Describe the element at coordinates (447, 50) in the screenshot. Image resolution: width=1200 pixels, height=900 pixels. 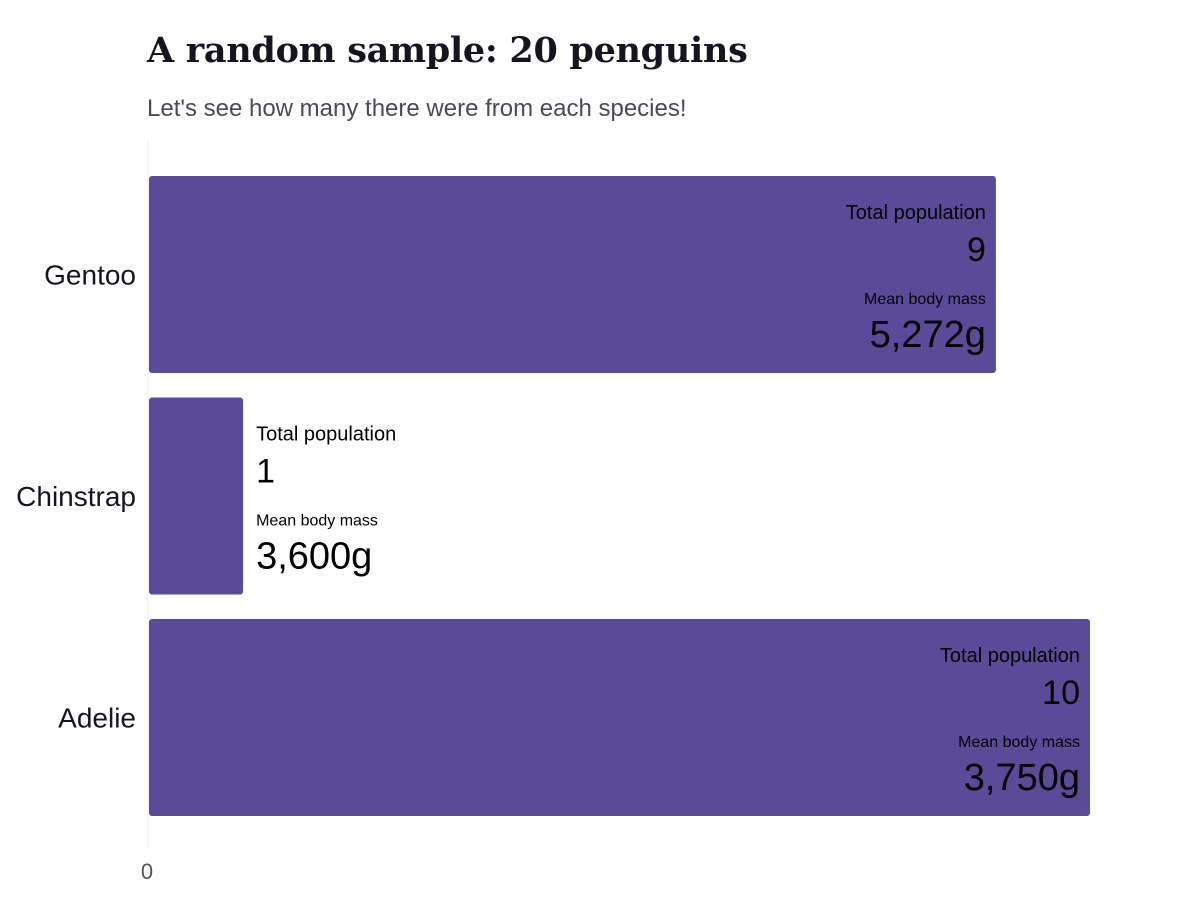
I see `chart-title: A random sample: 20 penguins` at that location.